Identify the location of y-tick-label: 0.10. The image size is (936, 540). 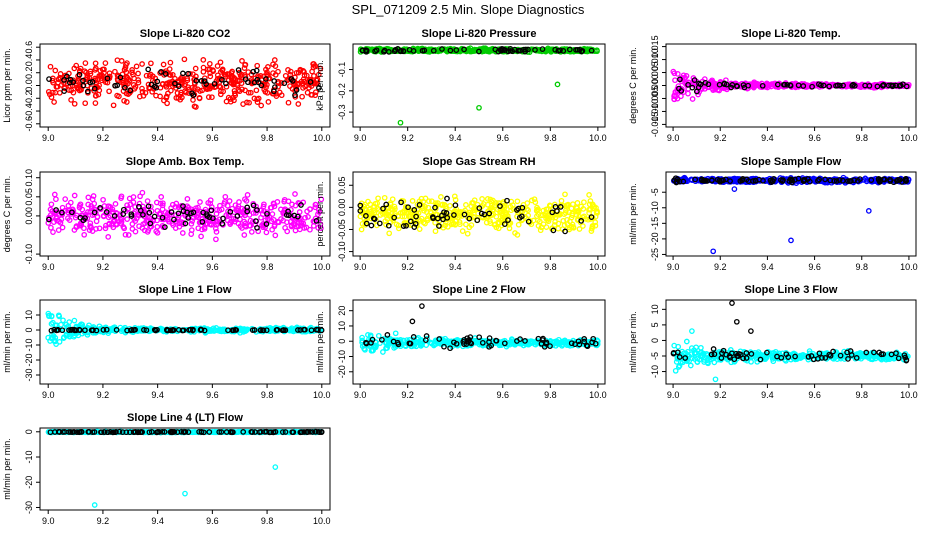
(29, 178).